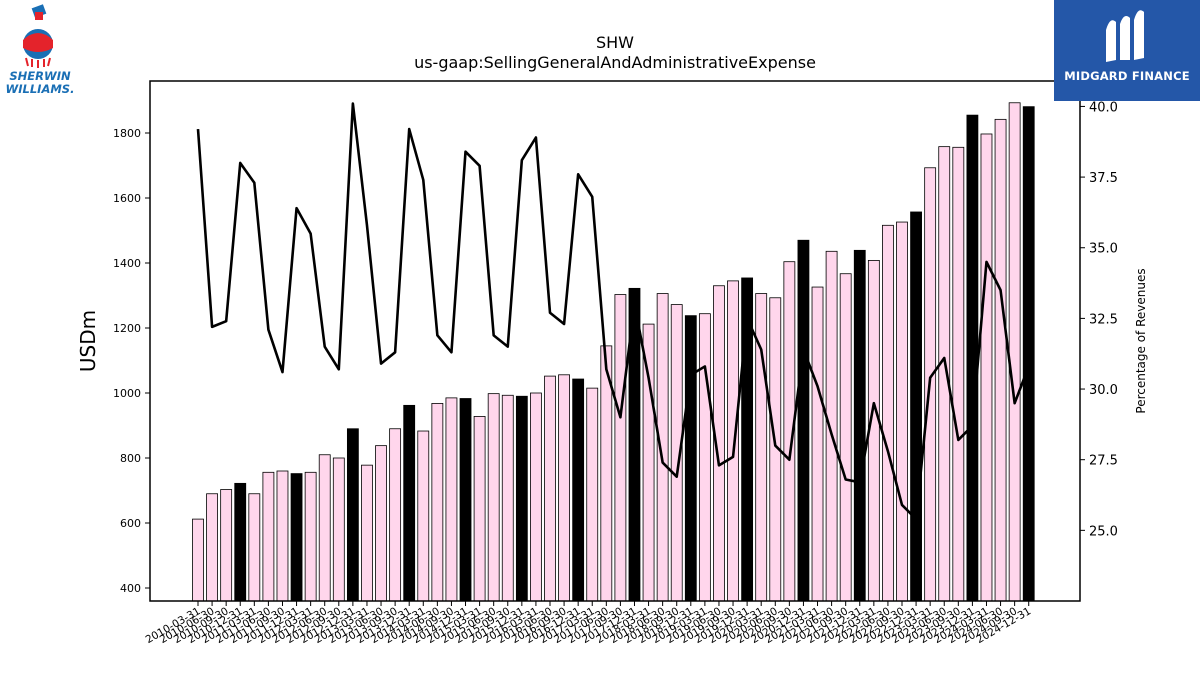 This screenshot has width=1200, height=675. I want to click on y2-tick-label: 40.0, so click(1103, 107).